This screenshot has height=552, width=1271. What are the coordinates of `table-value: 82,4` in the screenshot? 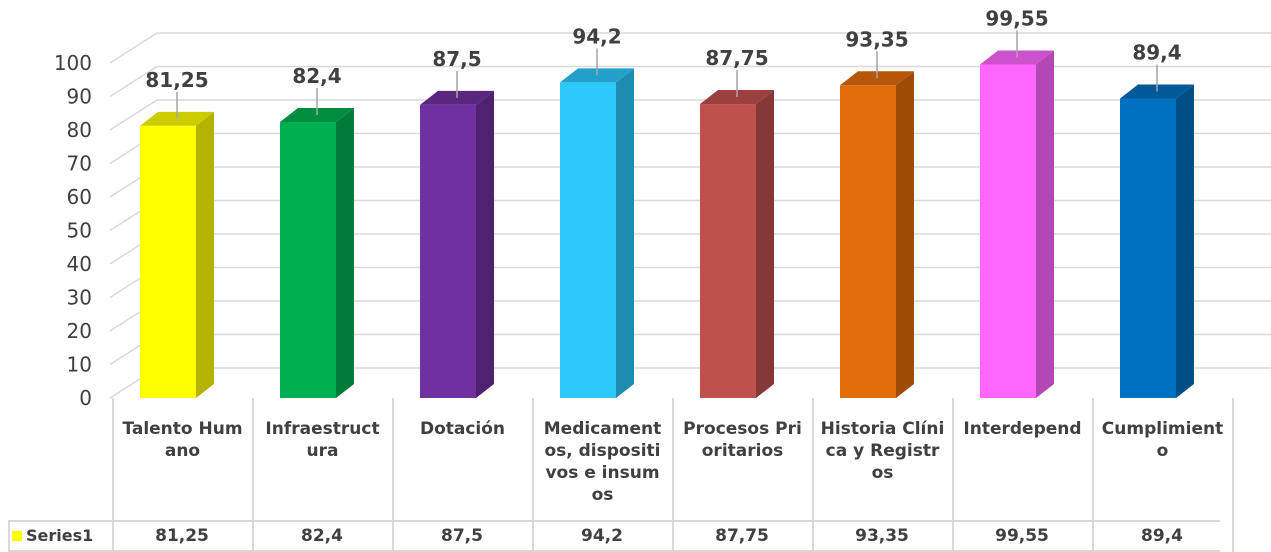 It's located at (322, 536).